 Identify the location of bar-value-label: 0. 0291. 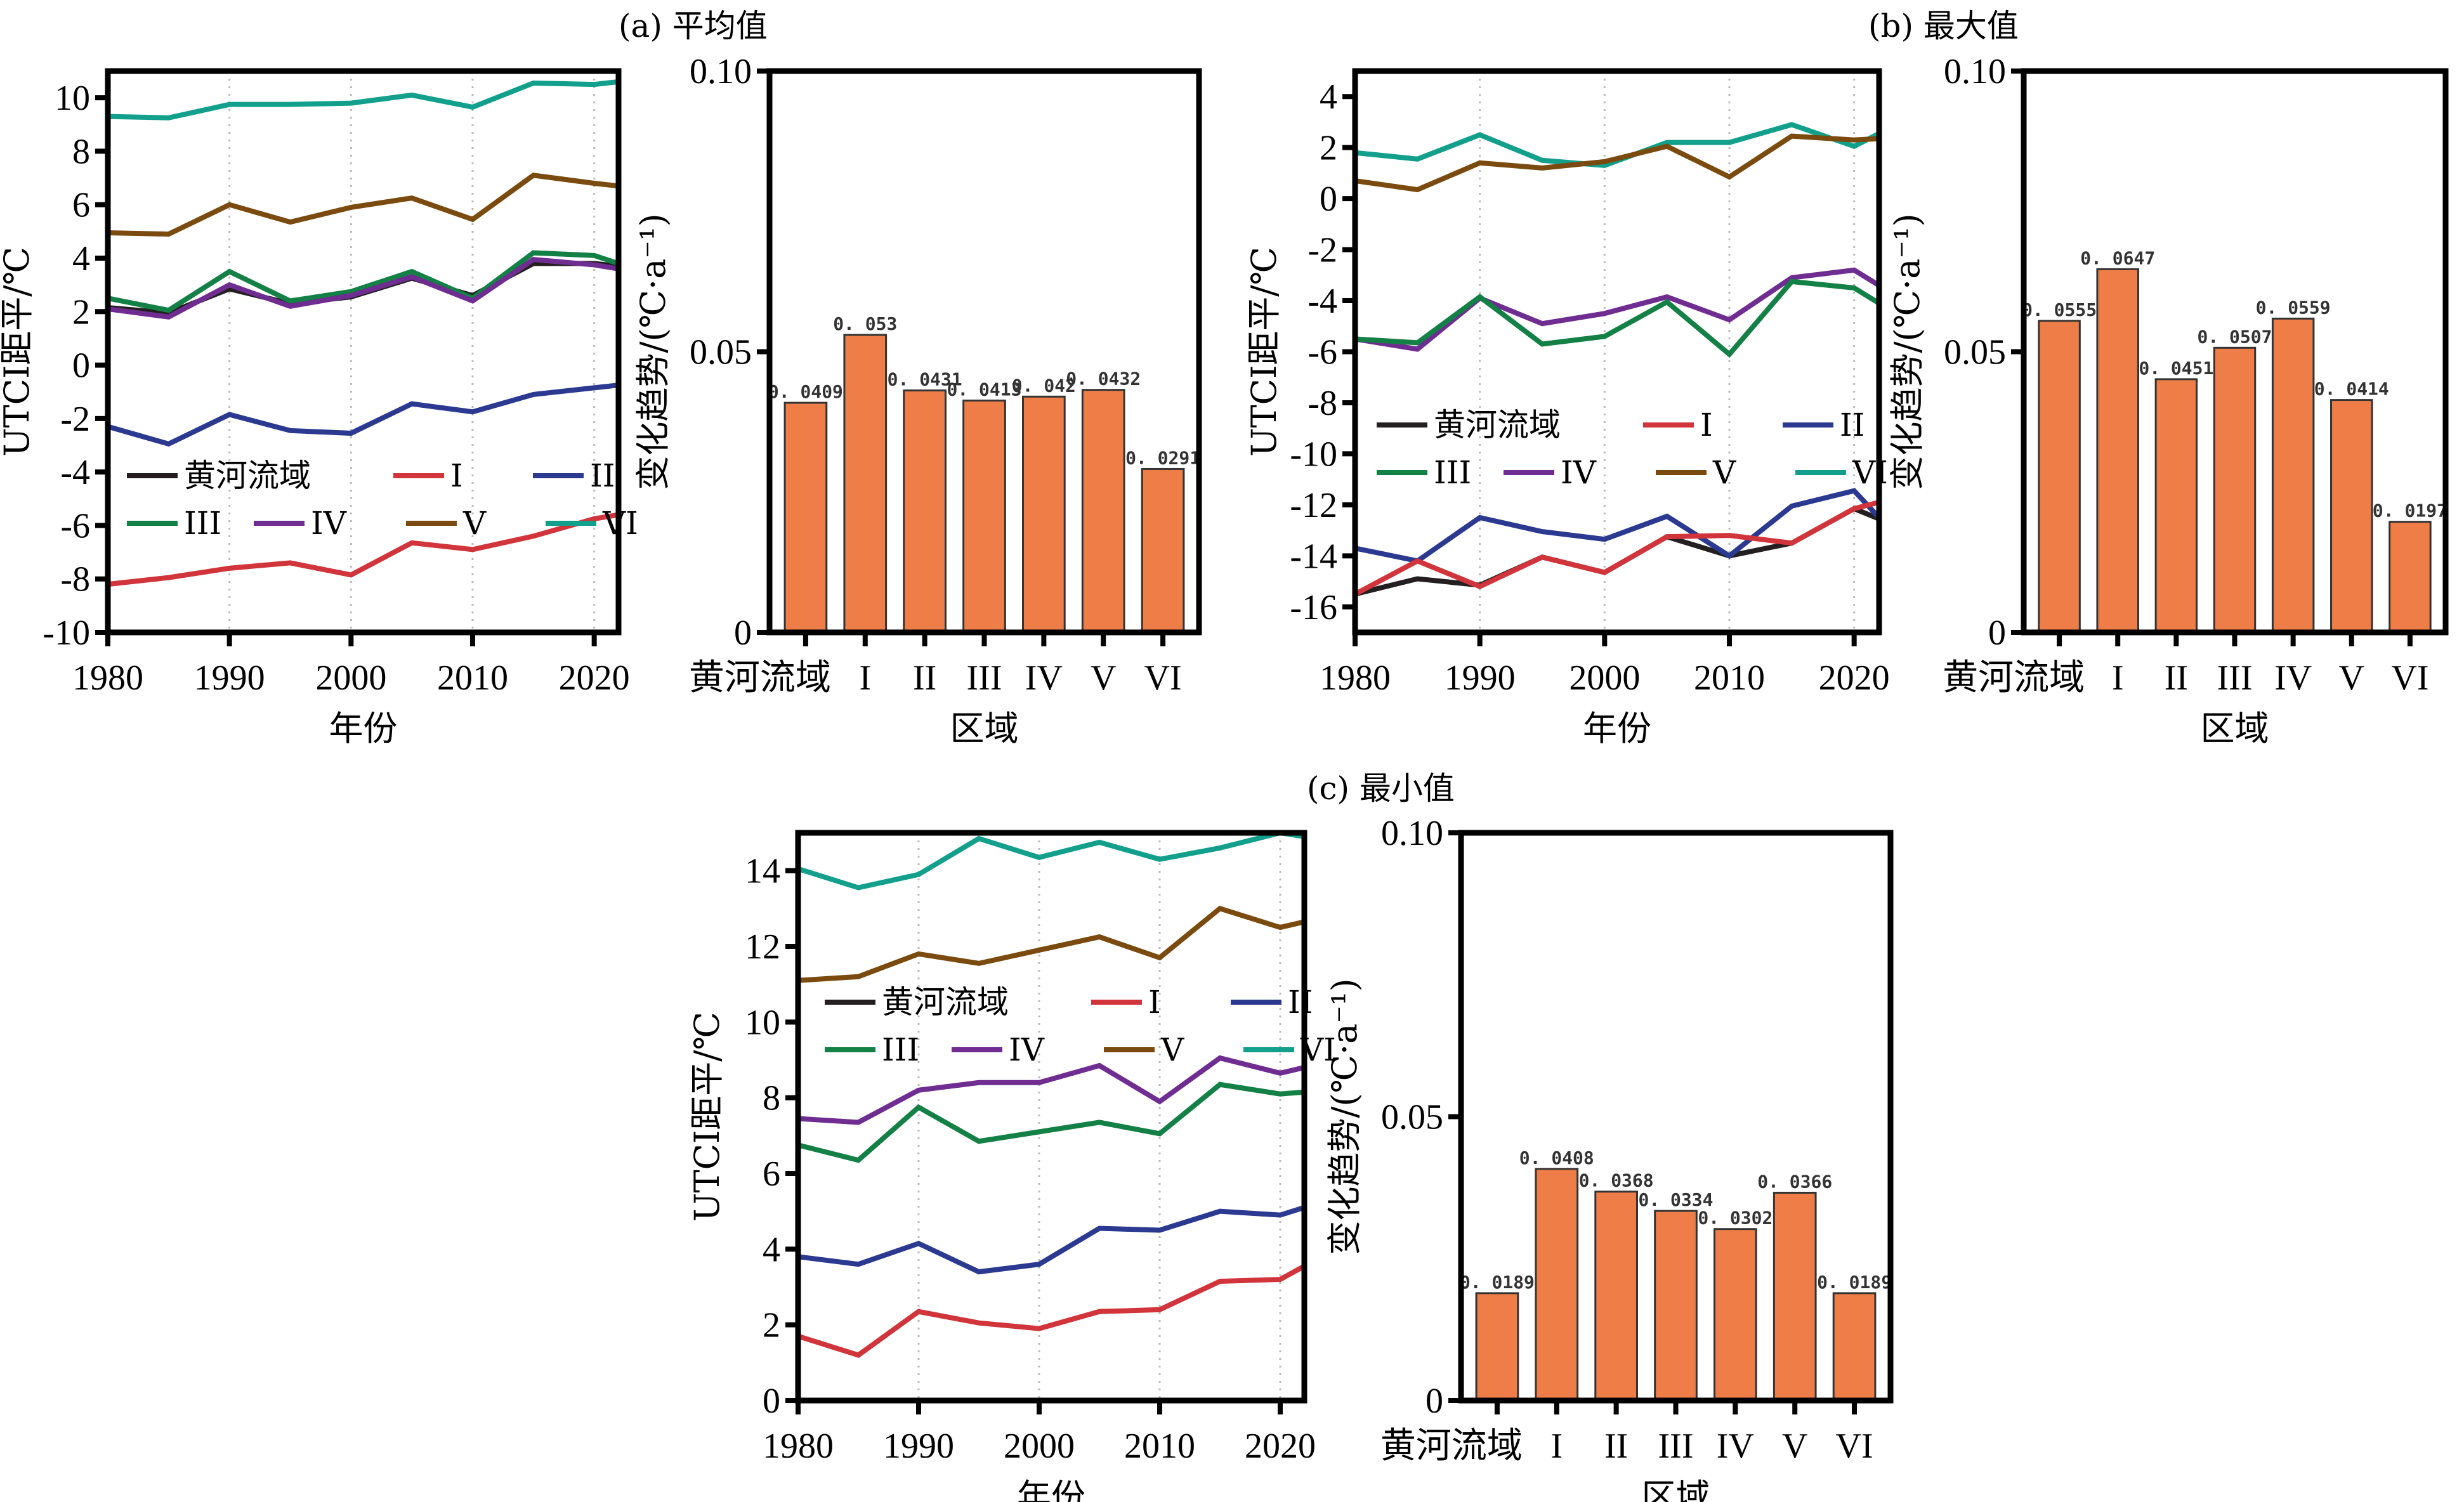
(1162, 457).